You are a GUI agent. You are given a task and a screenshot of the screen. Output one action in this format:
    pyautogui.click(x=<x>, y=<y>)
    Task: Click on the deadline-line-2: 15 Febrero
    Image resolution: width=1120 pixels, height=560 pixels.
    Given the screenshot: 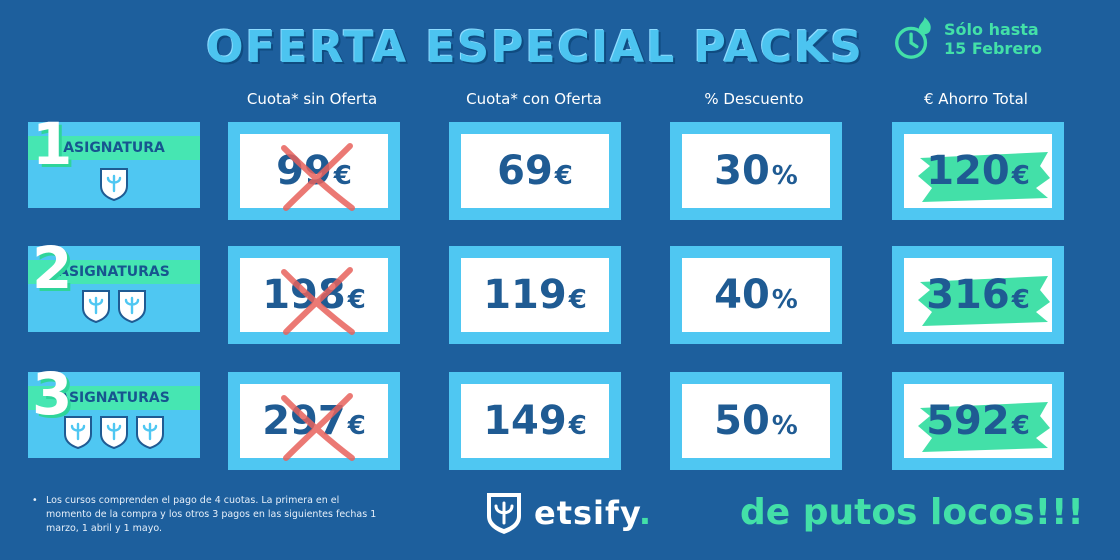 What is the action you would take?
    pyautogui.click(x=993, y=48)
    